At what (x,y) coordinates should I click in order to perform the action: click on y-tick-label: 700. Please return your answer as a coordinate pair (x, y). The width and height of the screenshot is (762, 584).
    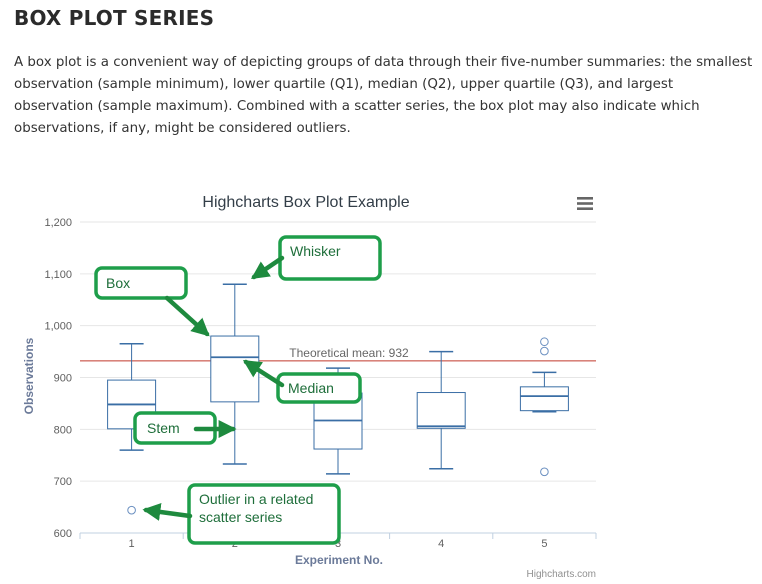
    Looking at the image, I should click on (63, 482).